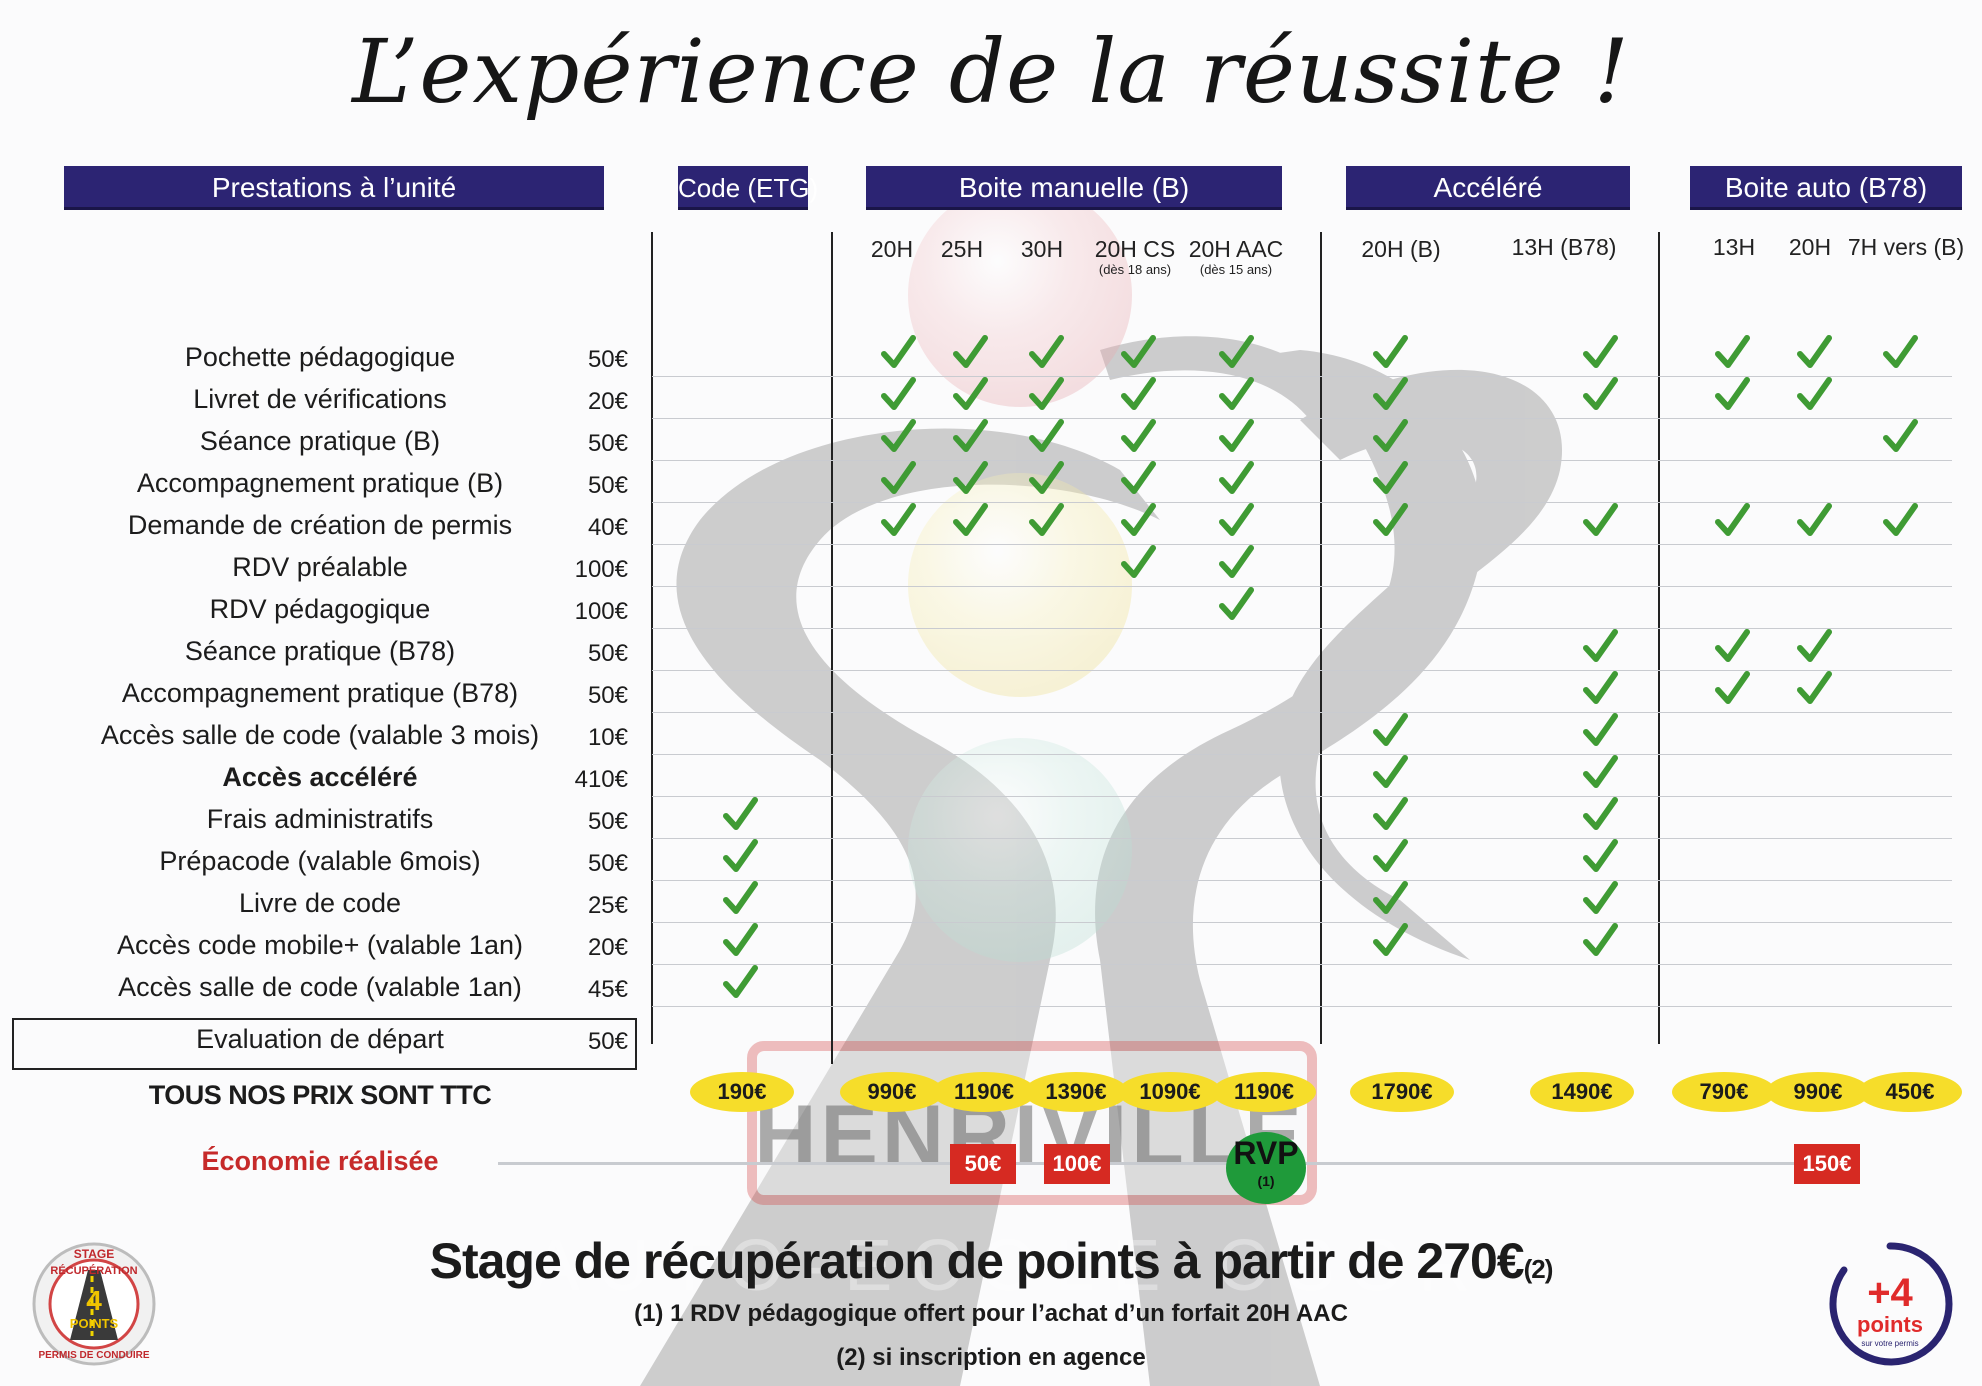 This screenshot has height=1386, width=1982. I want to click on separator-prestations-code, so click(652, 638).